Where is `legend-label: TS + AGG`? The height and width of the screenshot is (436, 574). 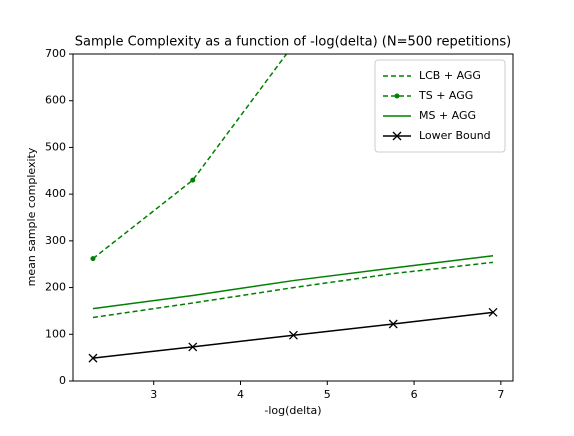
legend-label: TS + AGG is located at coordinates (445, 95).